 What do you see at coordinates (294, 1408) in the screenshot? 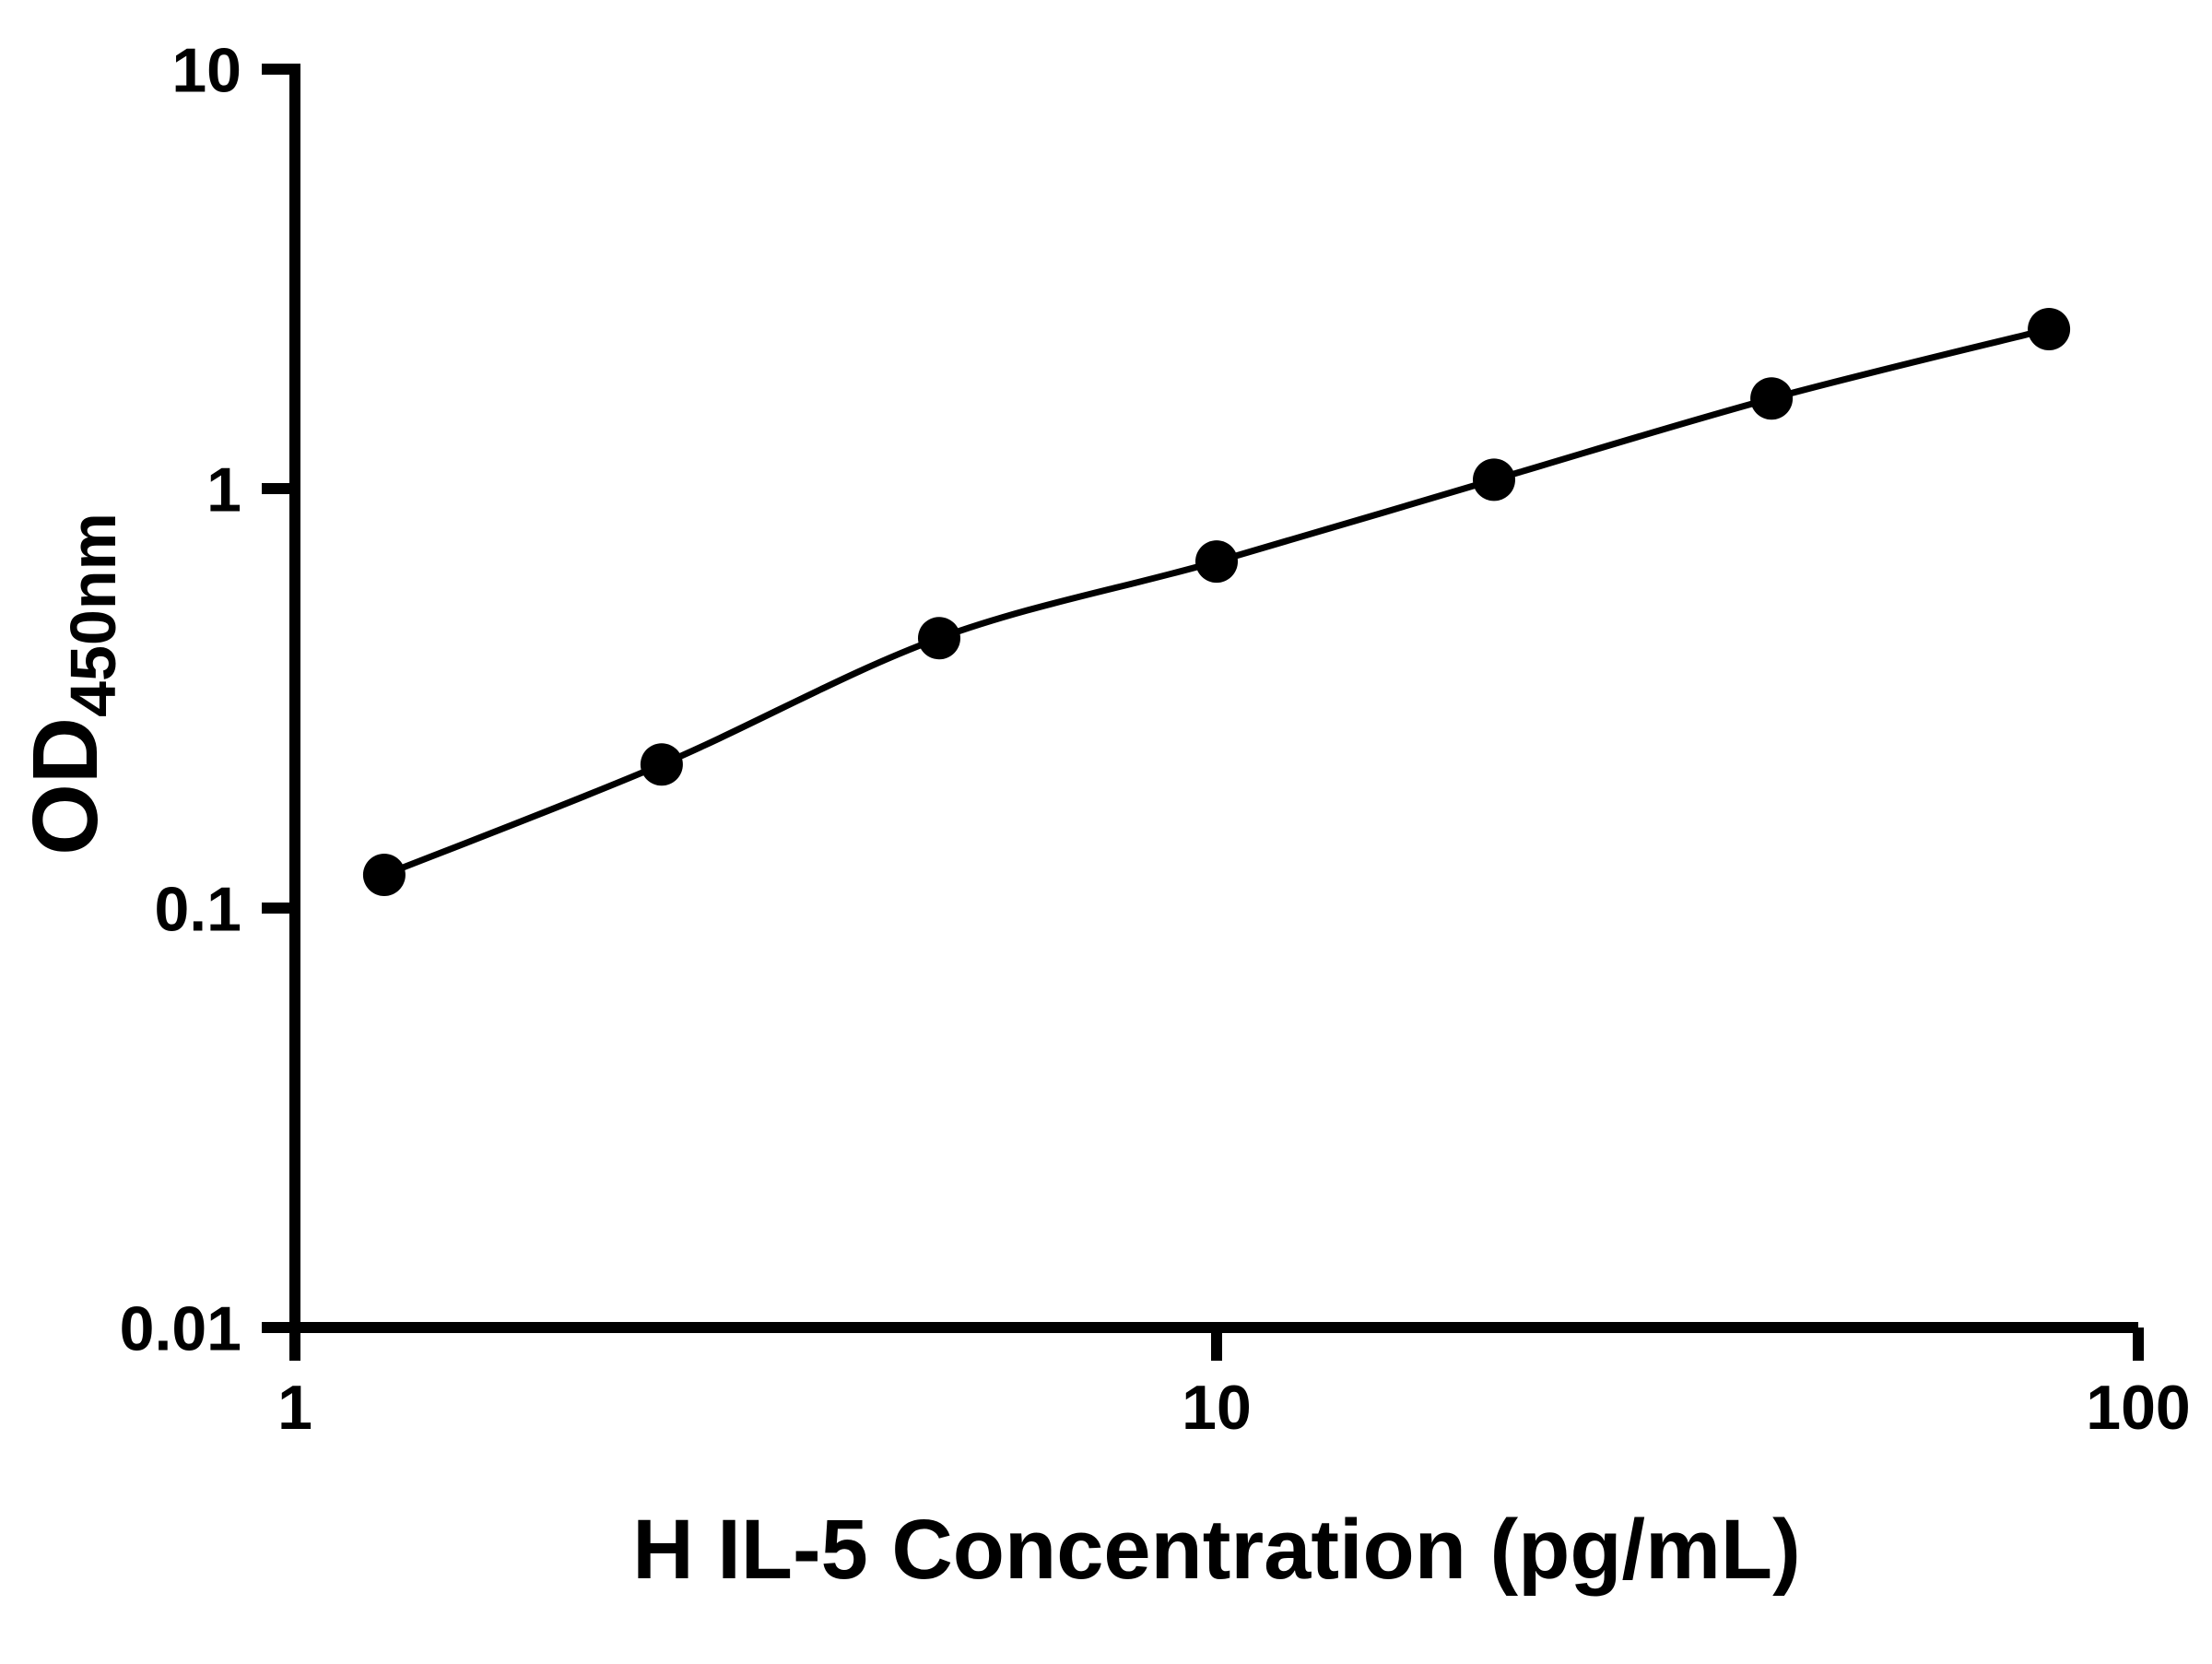
I see `x-tick-label-1: 1` at bounding box center [294, 1408].